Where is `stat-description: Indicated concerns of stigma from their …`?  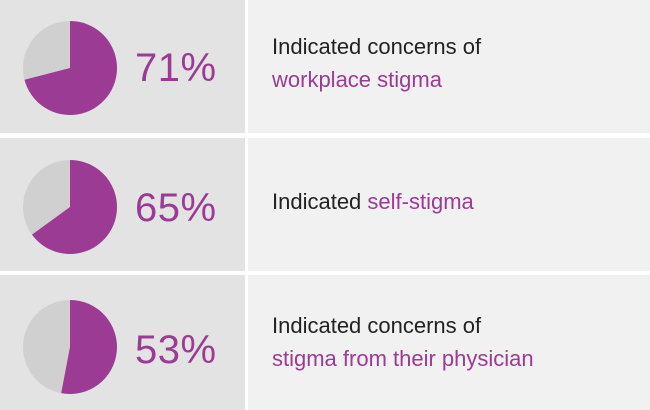 stat-description: Indicated concerns of stigma from their … is located at coordinates (403, 342).